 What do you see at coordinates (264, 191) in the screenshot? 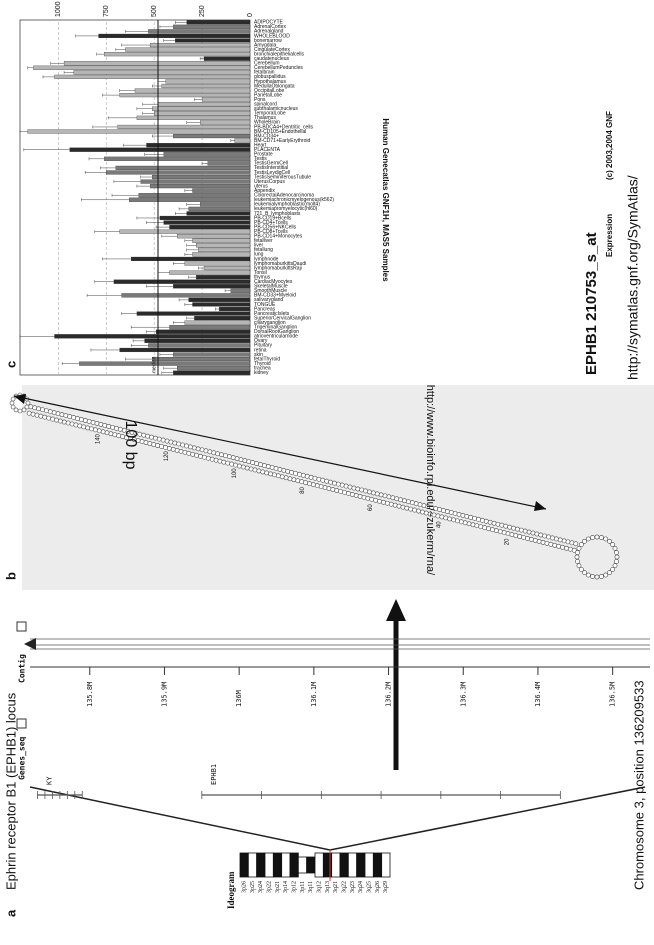
I see `x-tick-label: Appendix` at bounding box center [264, 191].